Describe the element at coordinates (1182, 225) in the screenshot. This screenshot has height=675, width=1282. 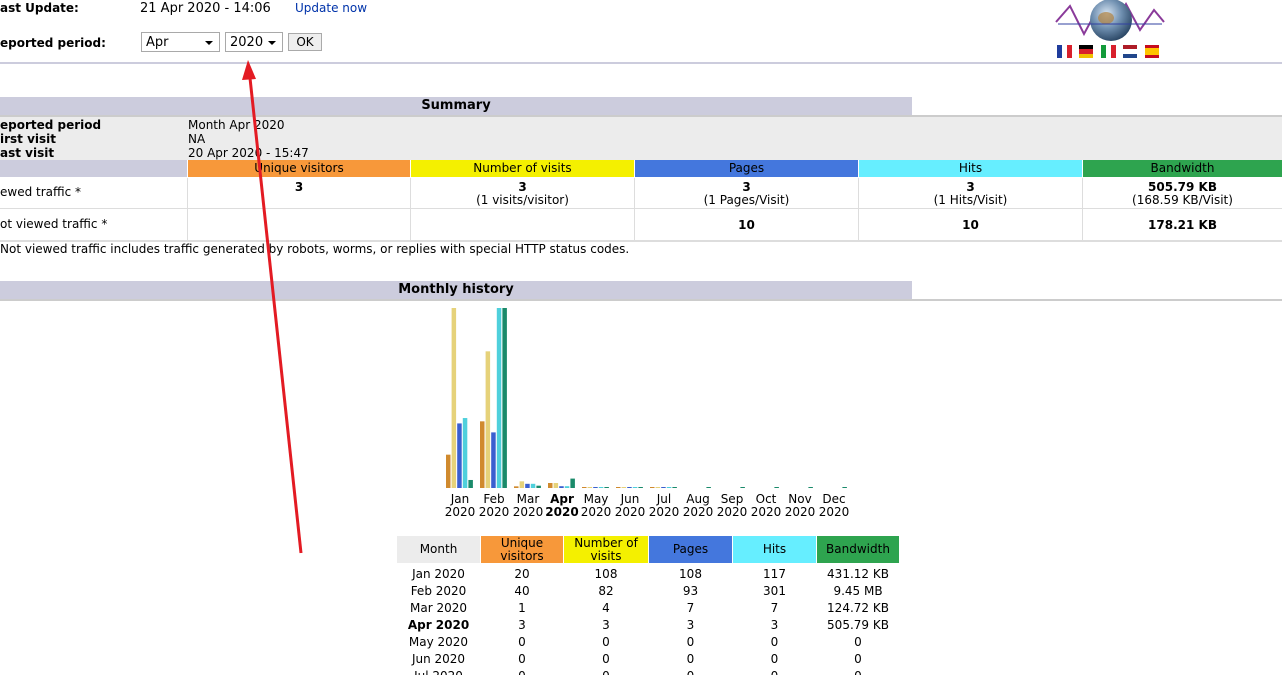
I see `cell-value: 178.21 KB` at that location.